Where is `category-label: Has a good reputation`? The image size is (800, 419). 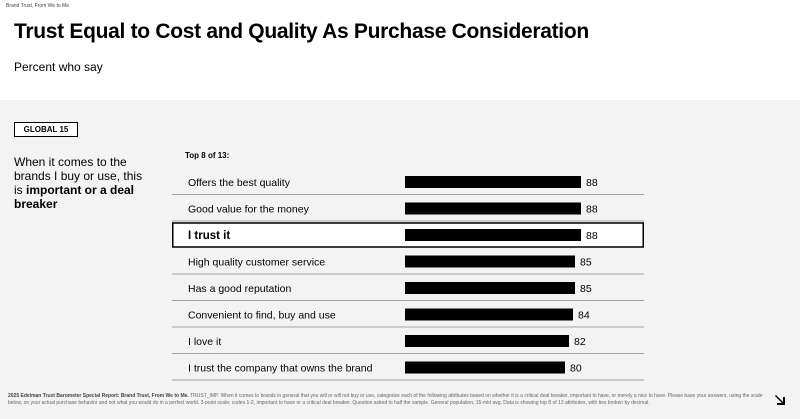
category-label: Has a good reputation is located at coordinates (239, 289).